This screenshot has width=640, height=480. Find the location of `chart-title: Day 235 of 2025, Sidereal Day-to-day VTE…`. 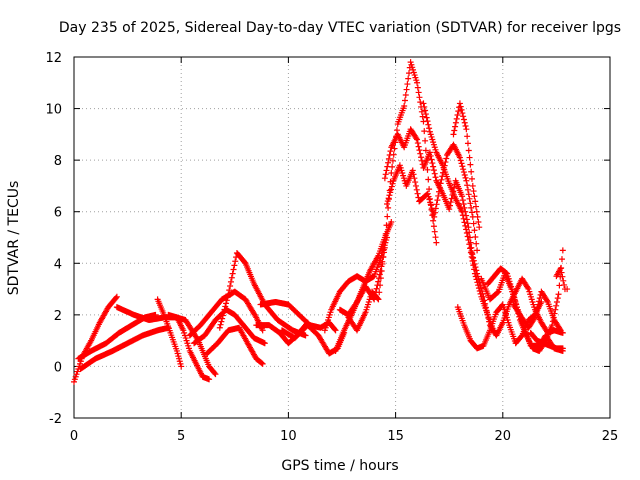

chart-title: Day 235 of 2025, Sidereal Day-to-day VTE… is located at coordinates (340, 28).